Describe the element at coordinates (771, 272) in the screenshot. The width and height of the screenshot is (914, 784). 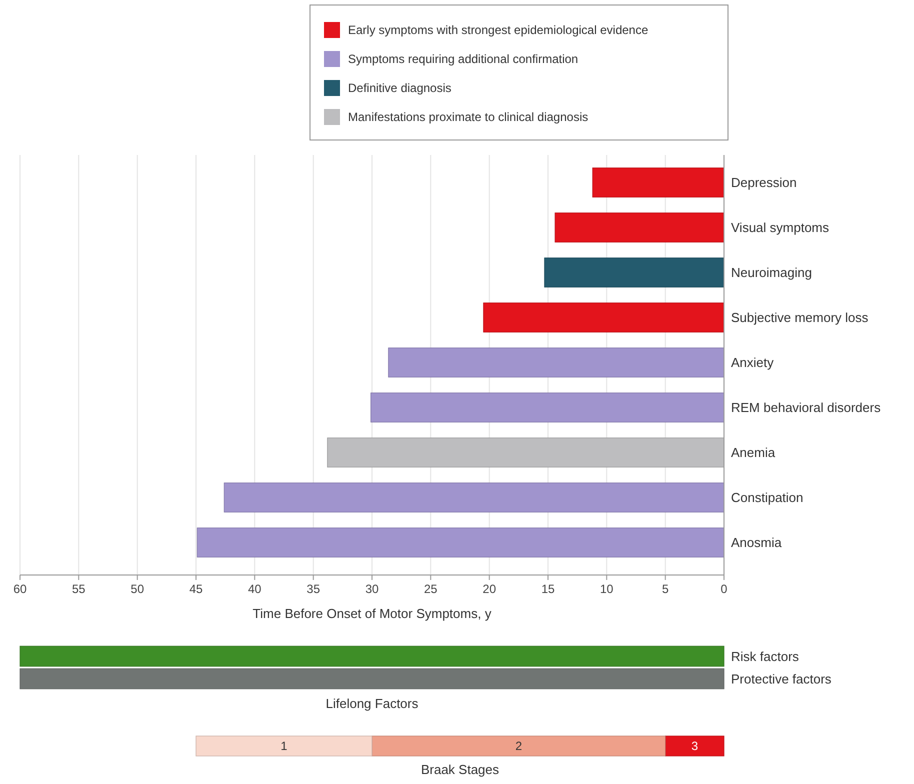
I see `y-tick-label: Neuroimaging` at that location.